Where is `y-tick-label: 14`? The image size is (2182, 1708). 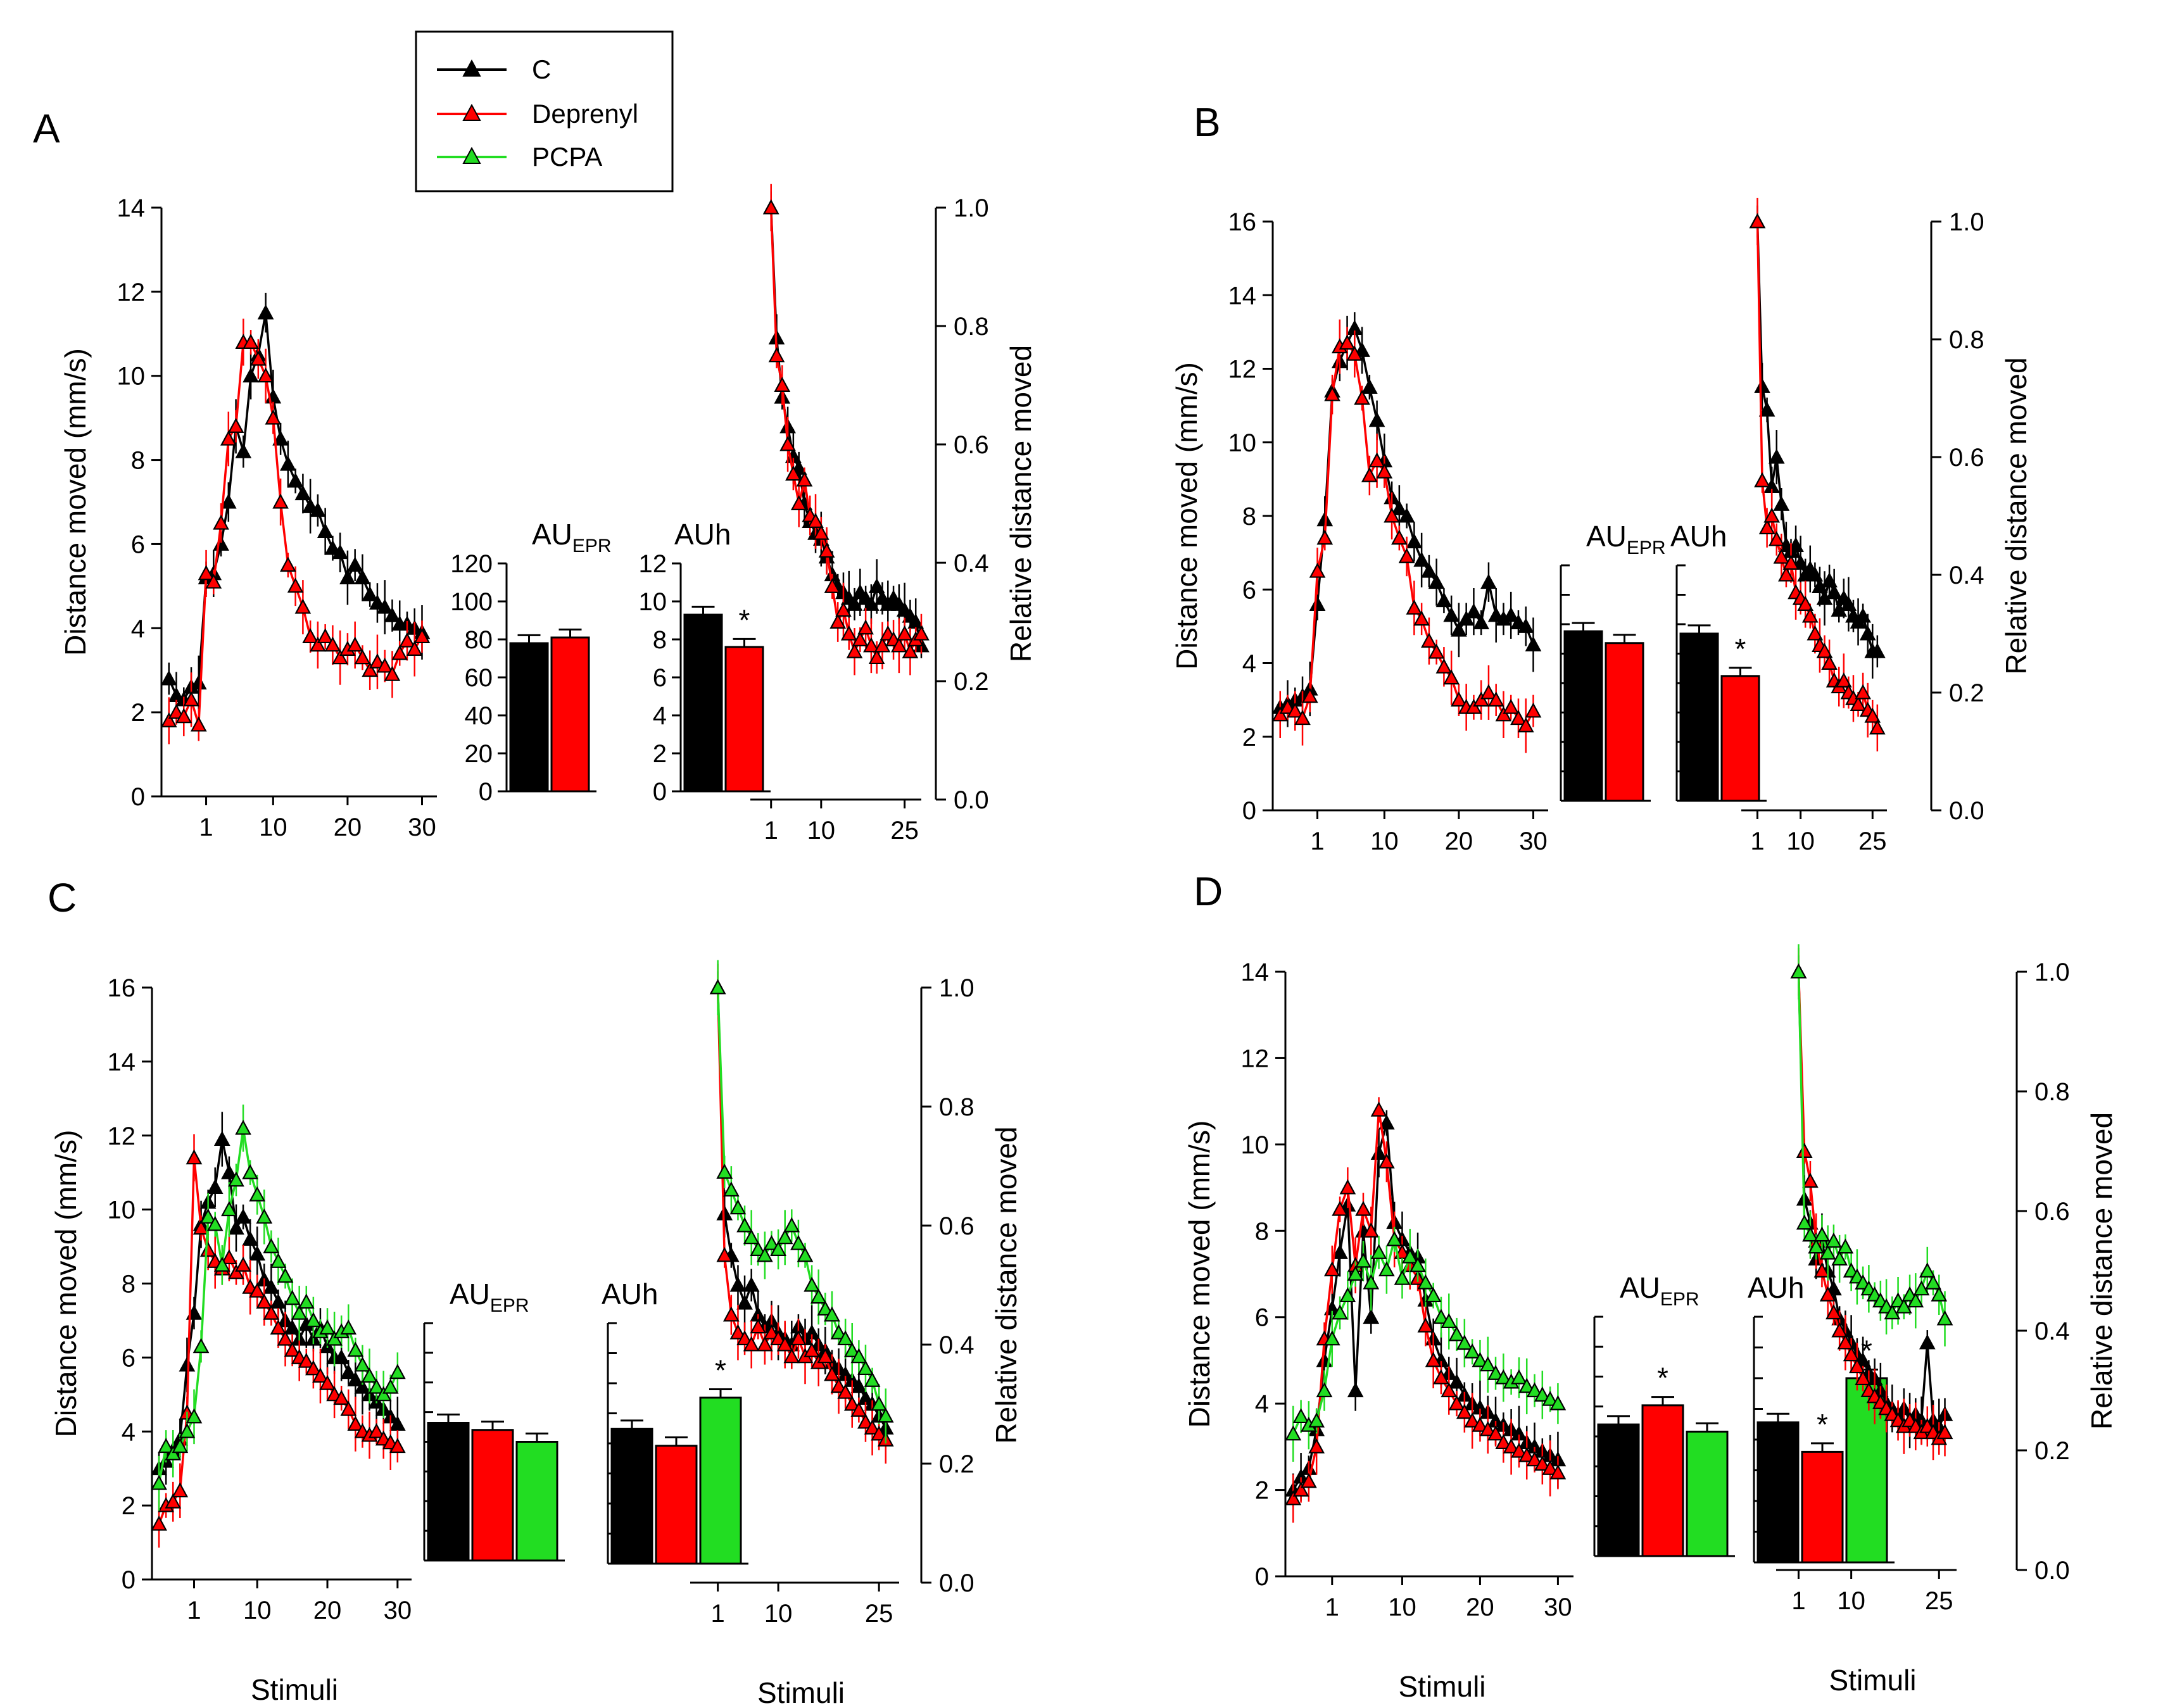 y-tick-label: 14 is located at coordinates (131, 208).